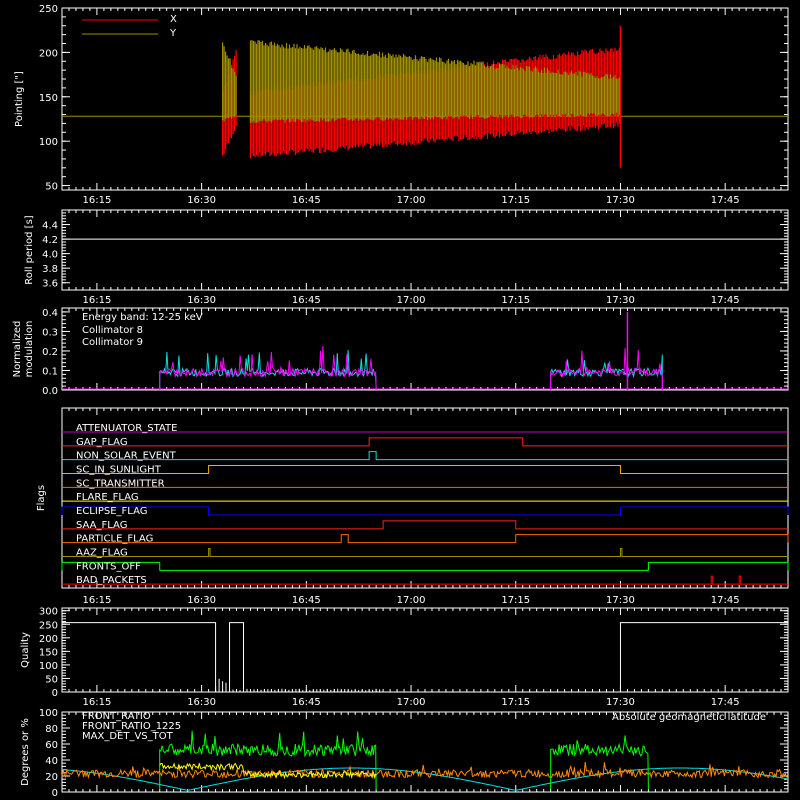  What do you see at coordinates (25, 752) in the screenshot?
I see `ratios-ylabel: Degrees or %` at bounding box center [25, 752].